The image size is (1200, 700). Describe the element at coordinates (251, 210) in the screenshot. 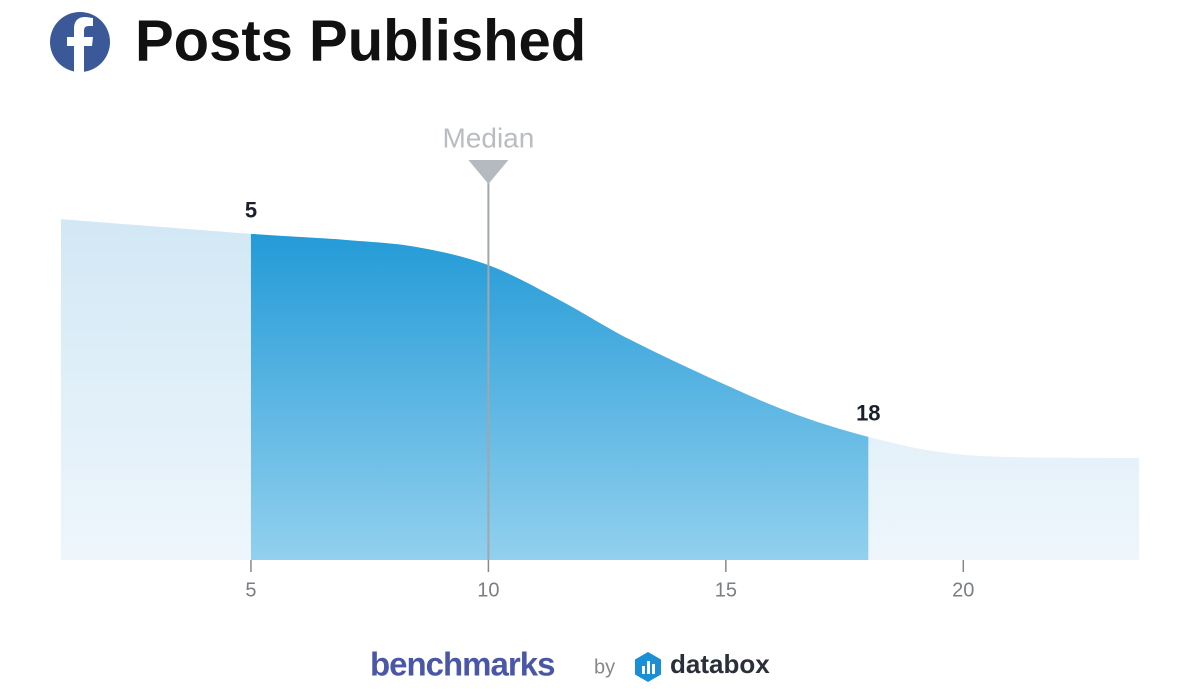

I see `highlight-label: 5` at that location.